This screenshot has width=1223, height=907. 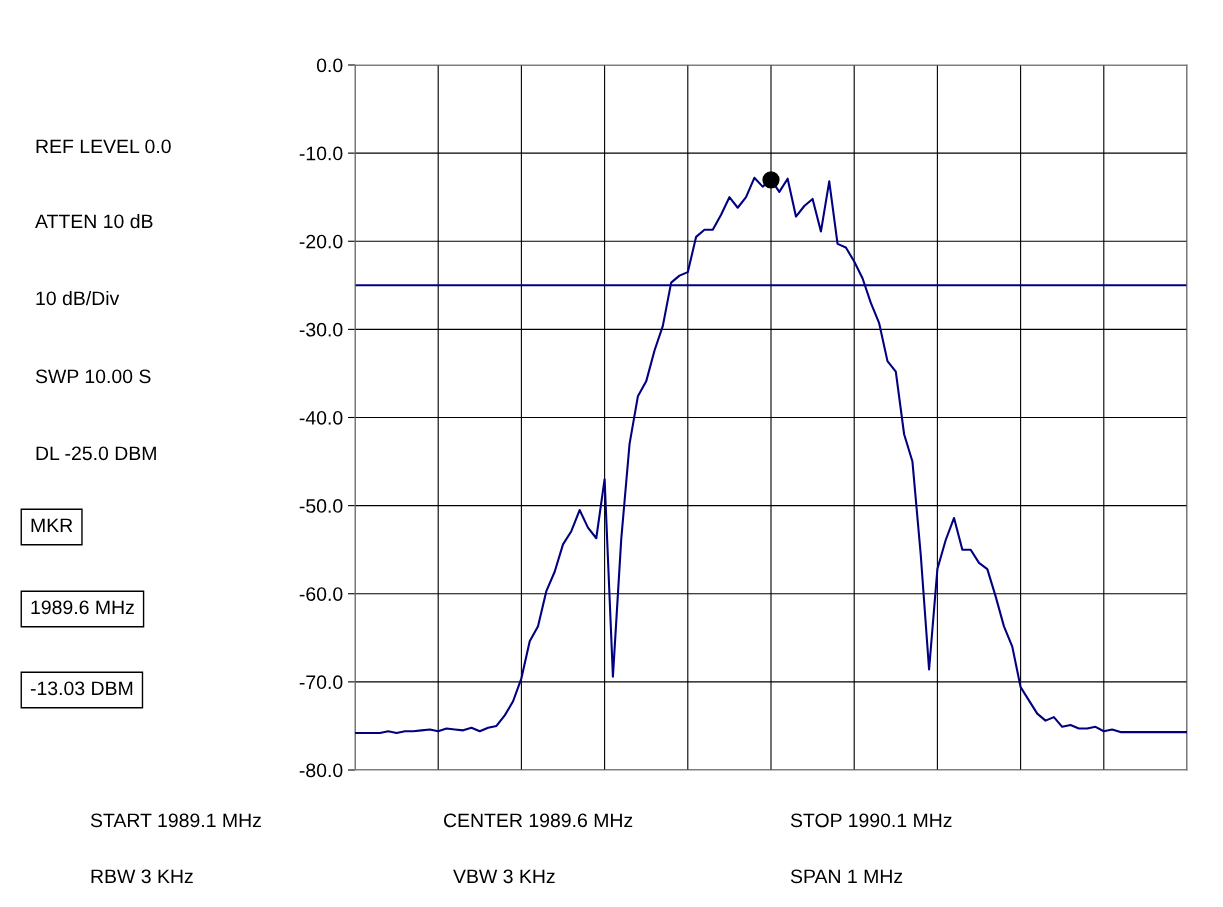 What do you see at coordinates (321, 770) in the screenshot?
I see `y-tick-label: -80.0` at bounding box center [321, 770].